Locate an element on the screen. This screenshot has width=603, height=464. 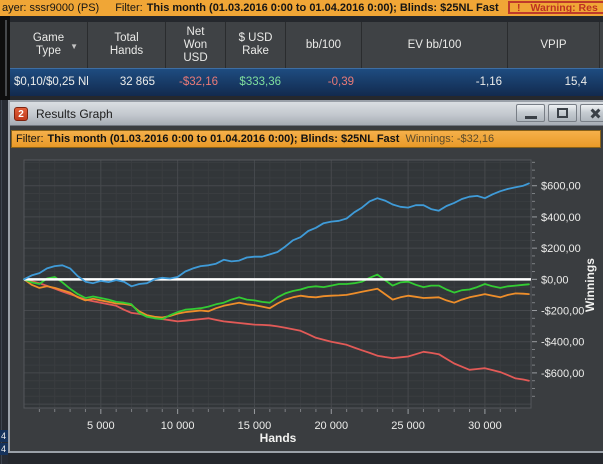
minimize-icon is located at coordinates (531, 117).